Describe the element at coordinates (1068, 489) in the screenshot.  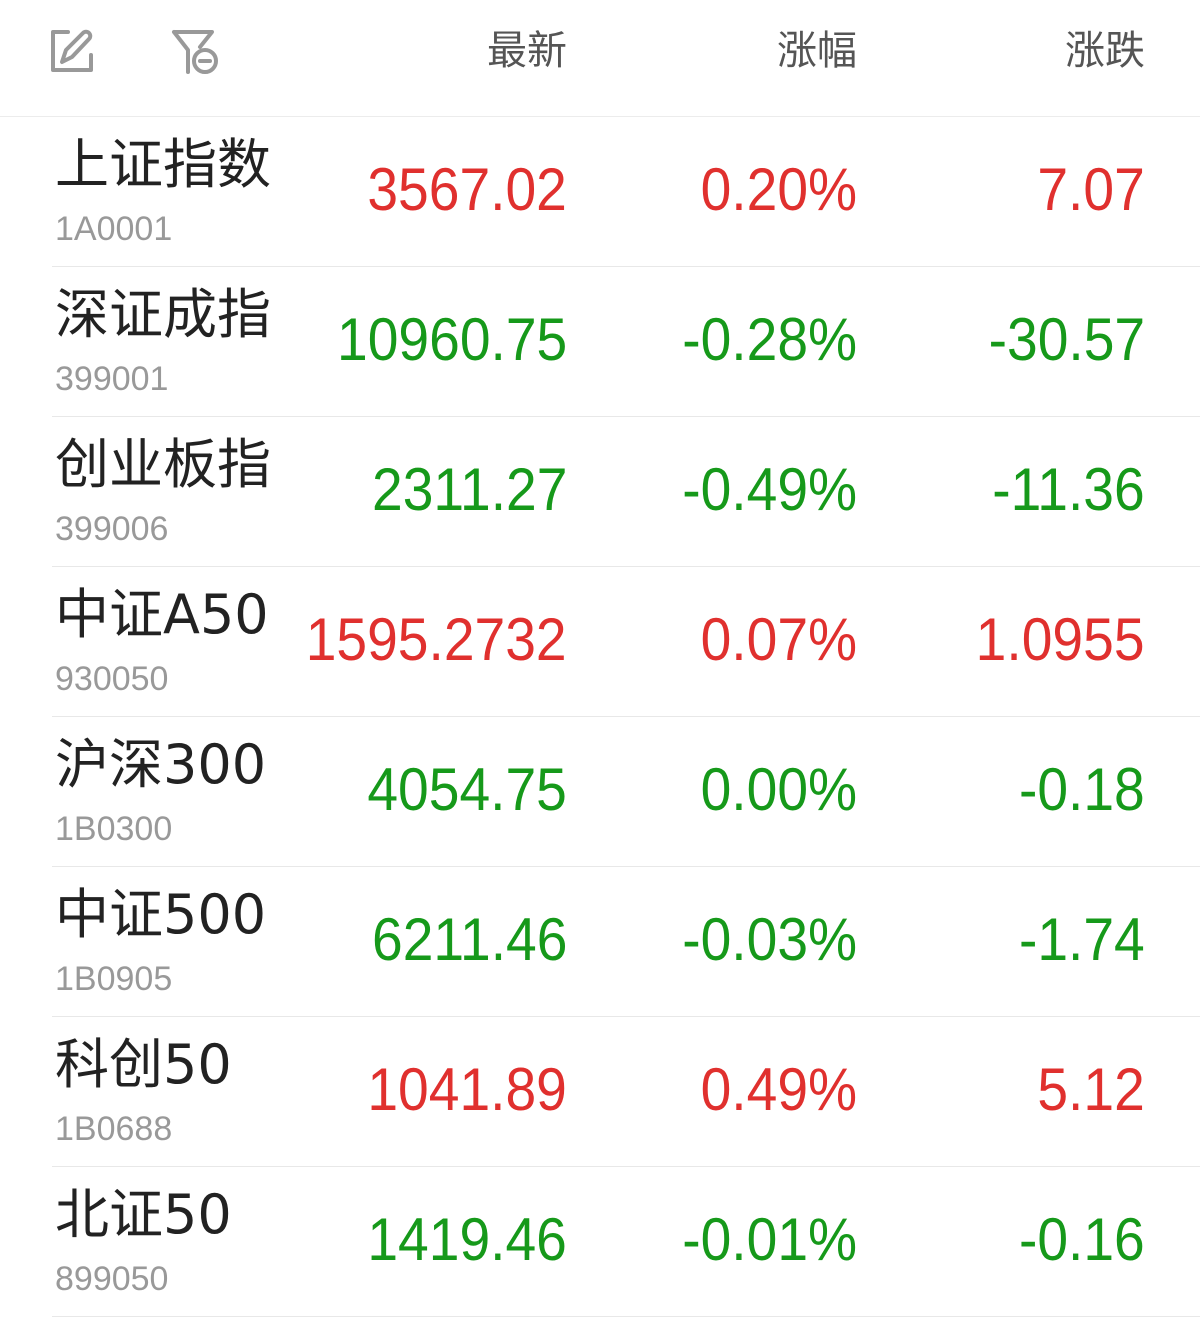
I see `change-amount: -11.36` at that location.